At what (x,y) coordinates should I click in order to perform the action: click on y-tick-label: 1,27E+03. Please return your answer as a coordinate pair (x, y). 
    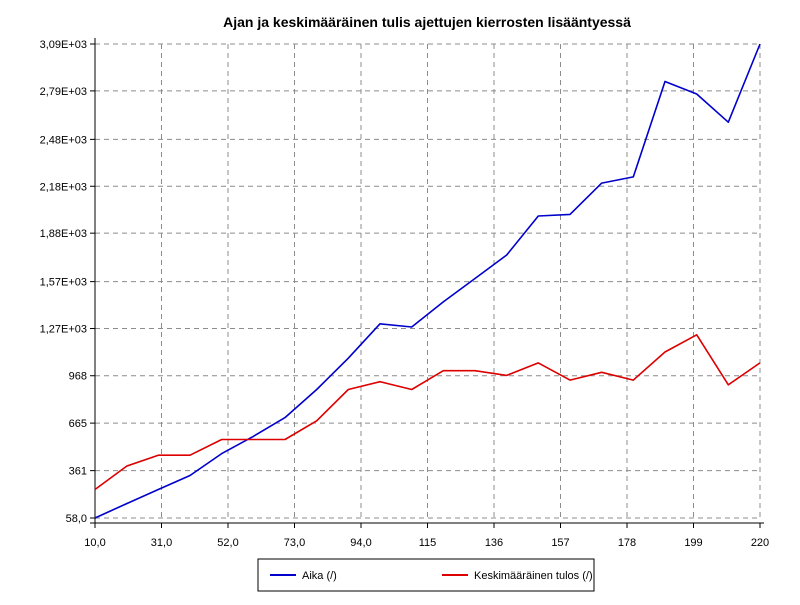
    Looking at the image, I should click on (63, 330).